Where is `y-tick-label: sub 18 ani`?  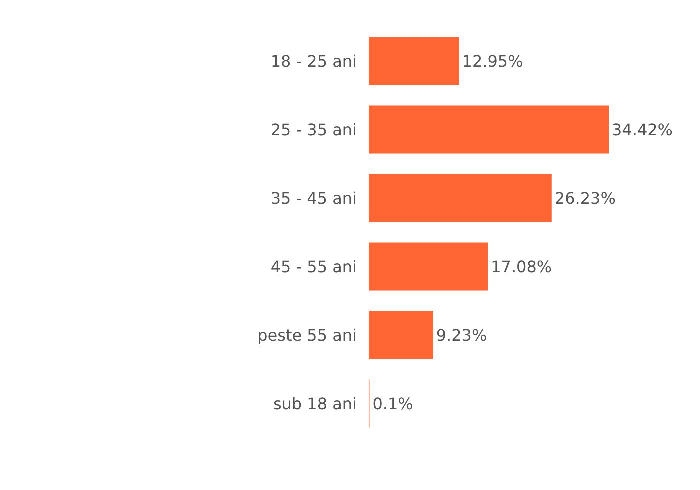 y-tick-label: sub 18 ani is located at coordinates (315, 404).